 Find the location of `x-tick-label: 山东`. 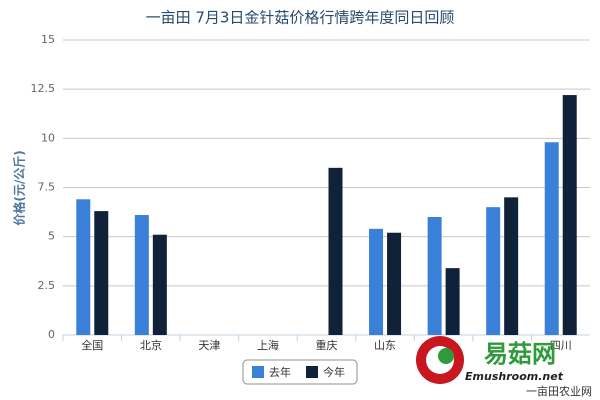

x-tick-label: 山东 is located at coordinates (385, 345).